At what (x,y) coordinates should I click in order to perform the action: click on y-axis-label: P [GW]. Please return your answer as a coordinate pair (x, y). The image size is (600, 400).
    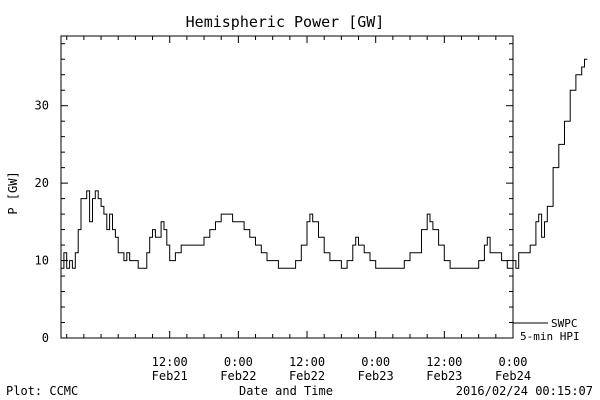
    Looking at the image, I should click on (13, 192).